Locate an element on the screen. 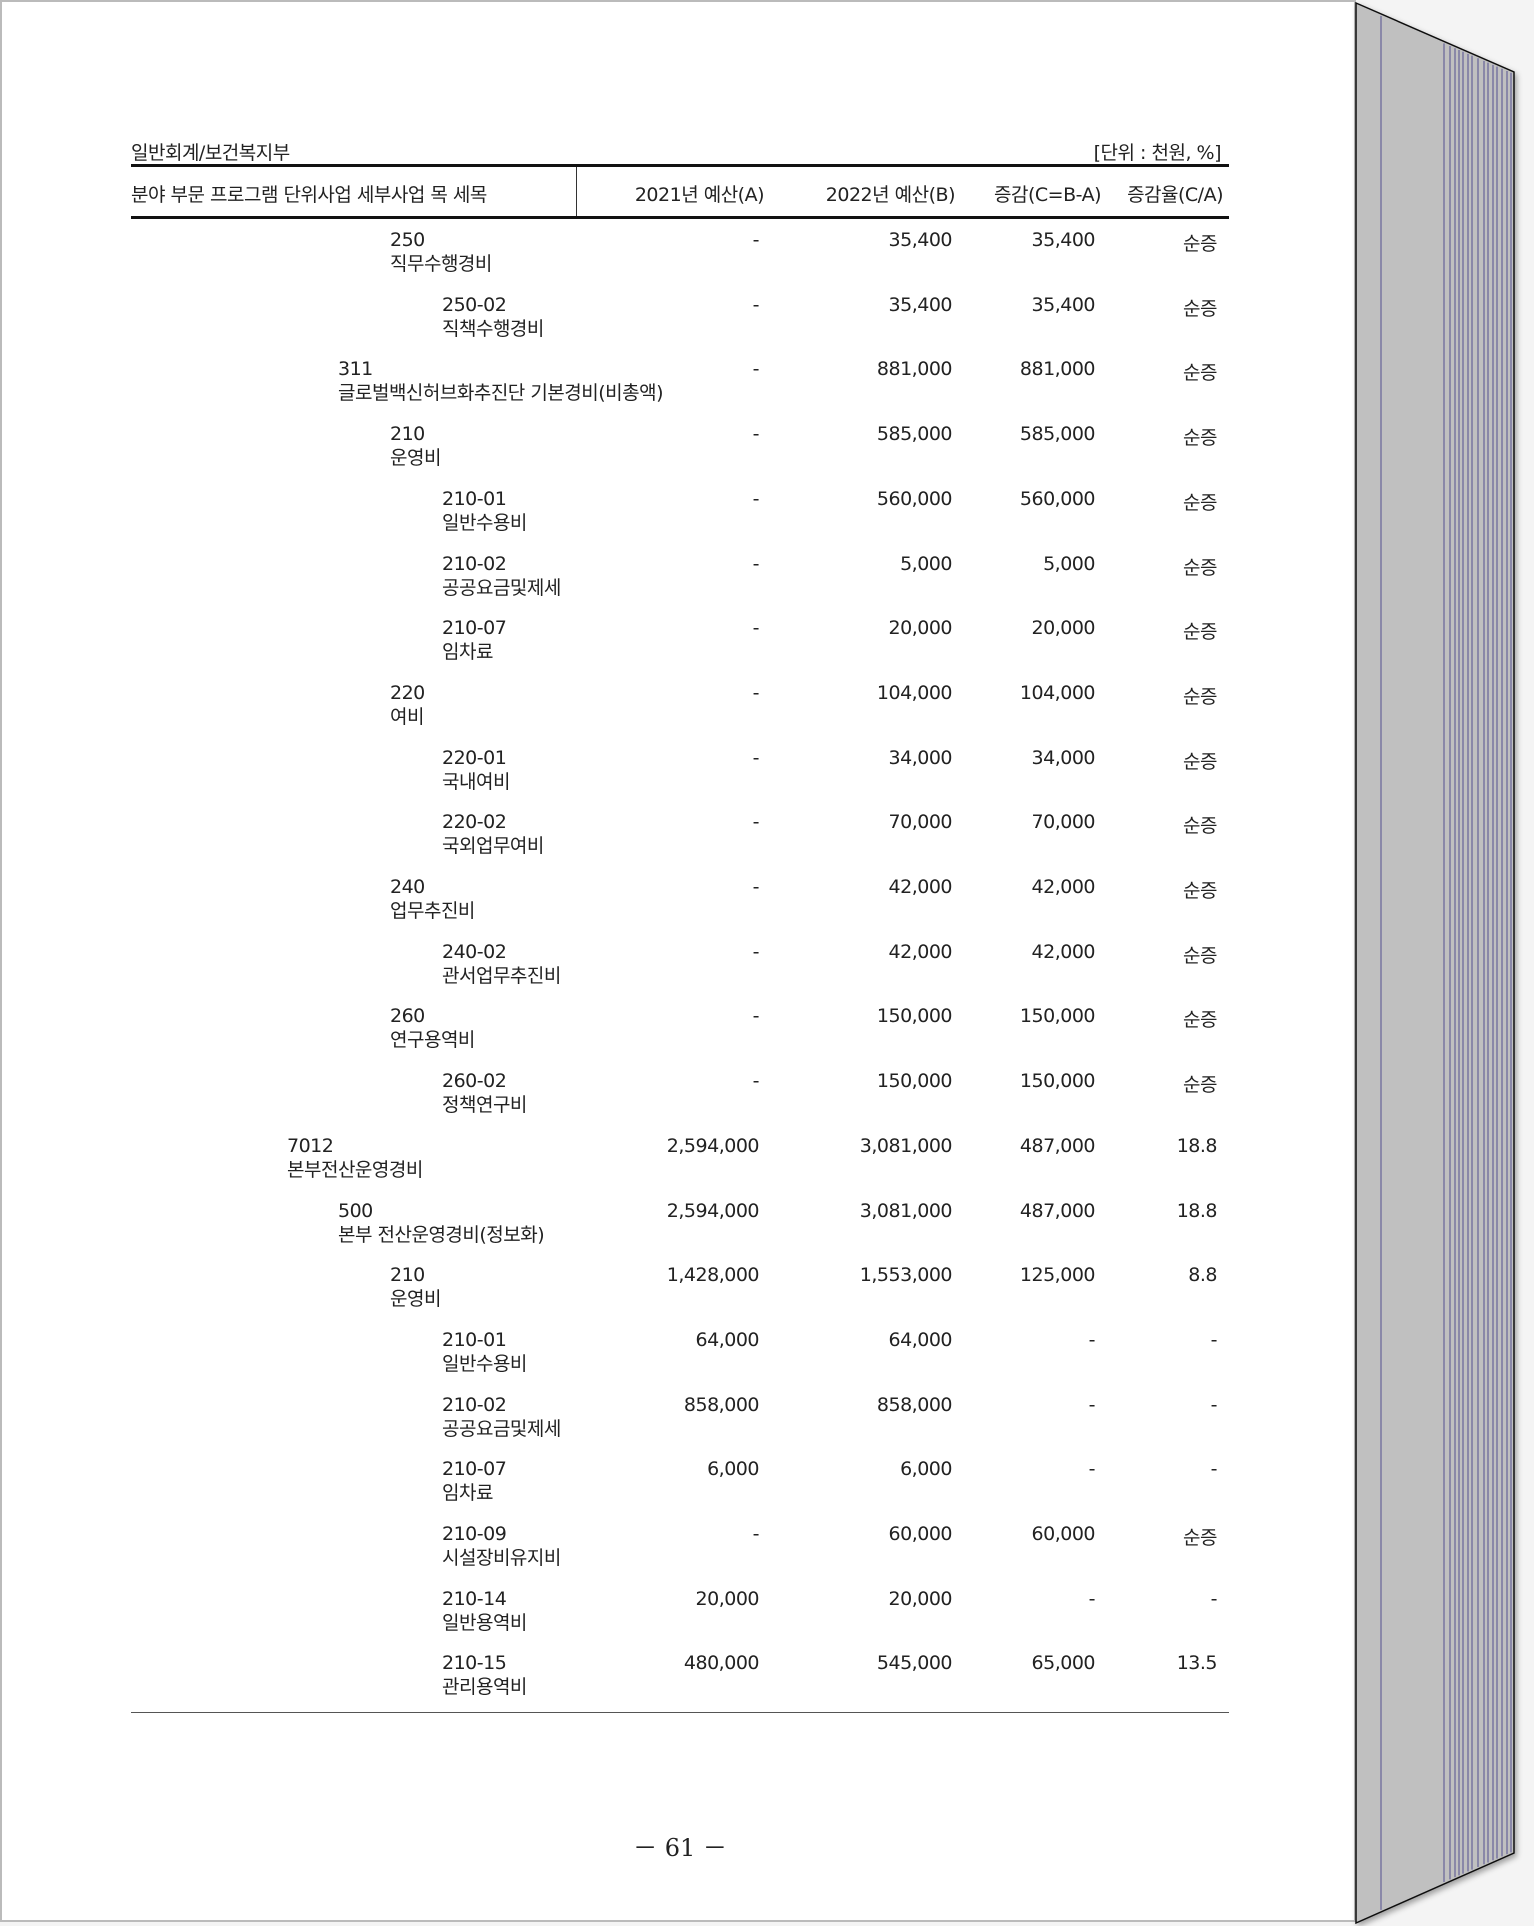  row-rate: 18.8 is located at coordinates (1197, 1210).